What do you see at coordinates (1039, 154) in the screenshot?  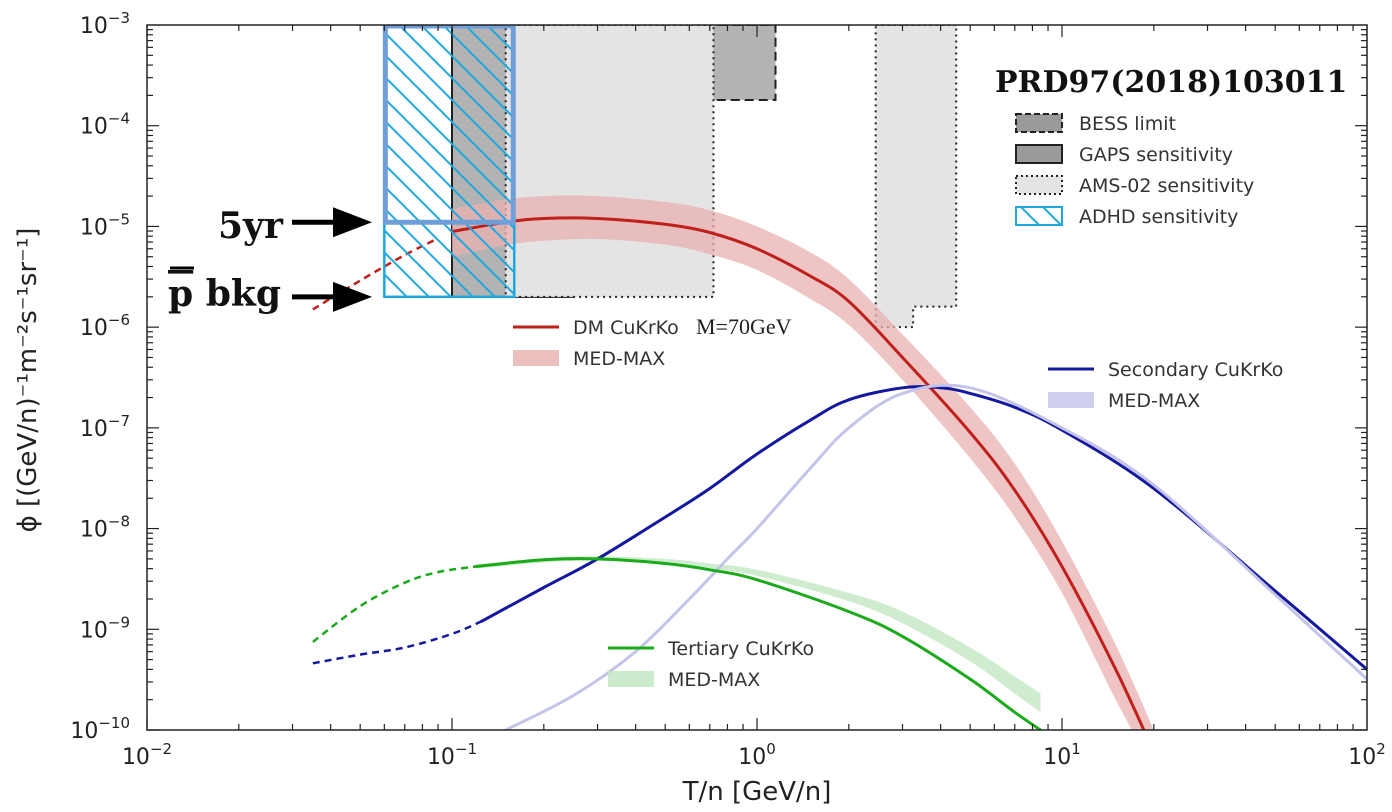 I see `legend-swatch-gaps-sensitivity` at bounding box center [1039, 154].